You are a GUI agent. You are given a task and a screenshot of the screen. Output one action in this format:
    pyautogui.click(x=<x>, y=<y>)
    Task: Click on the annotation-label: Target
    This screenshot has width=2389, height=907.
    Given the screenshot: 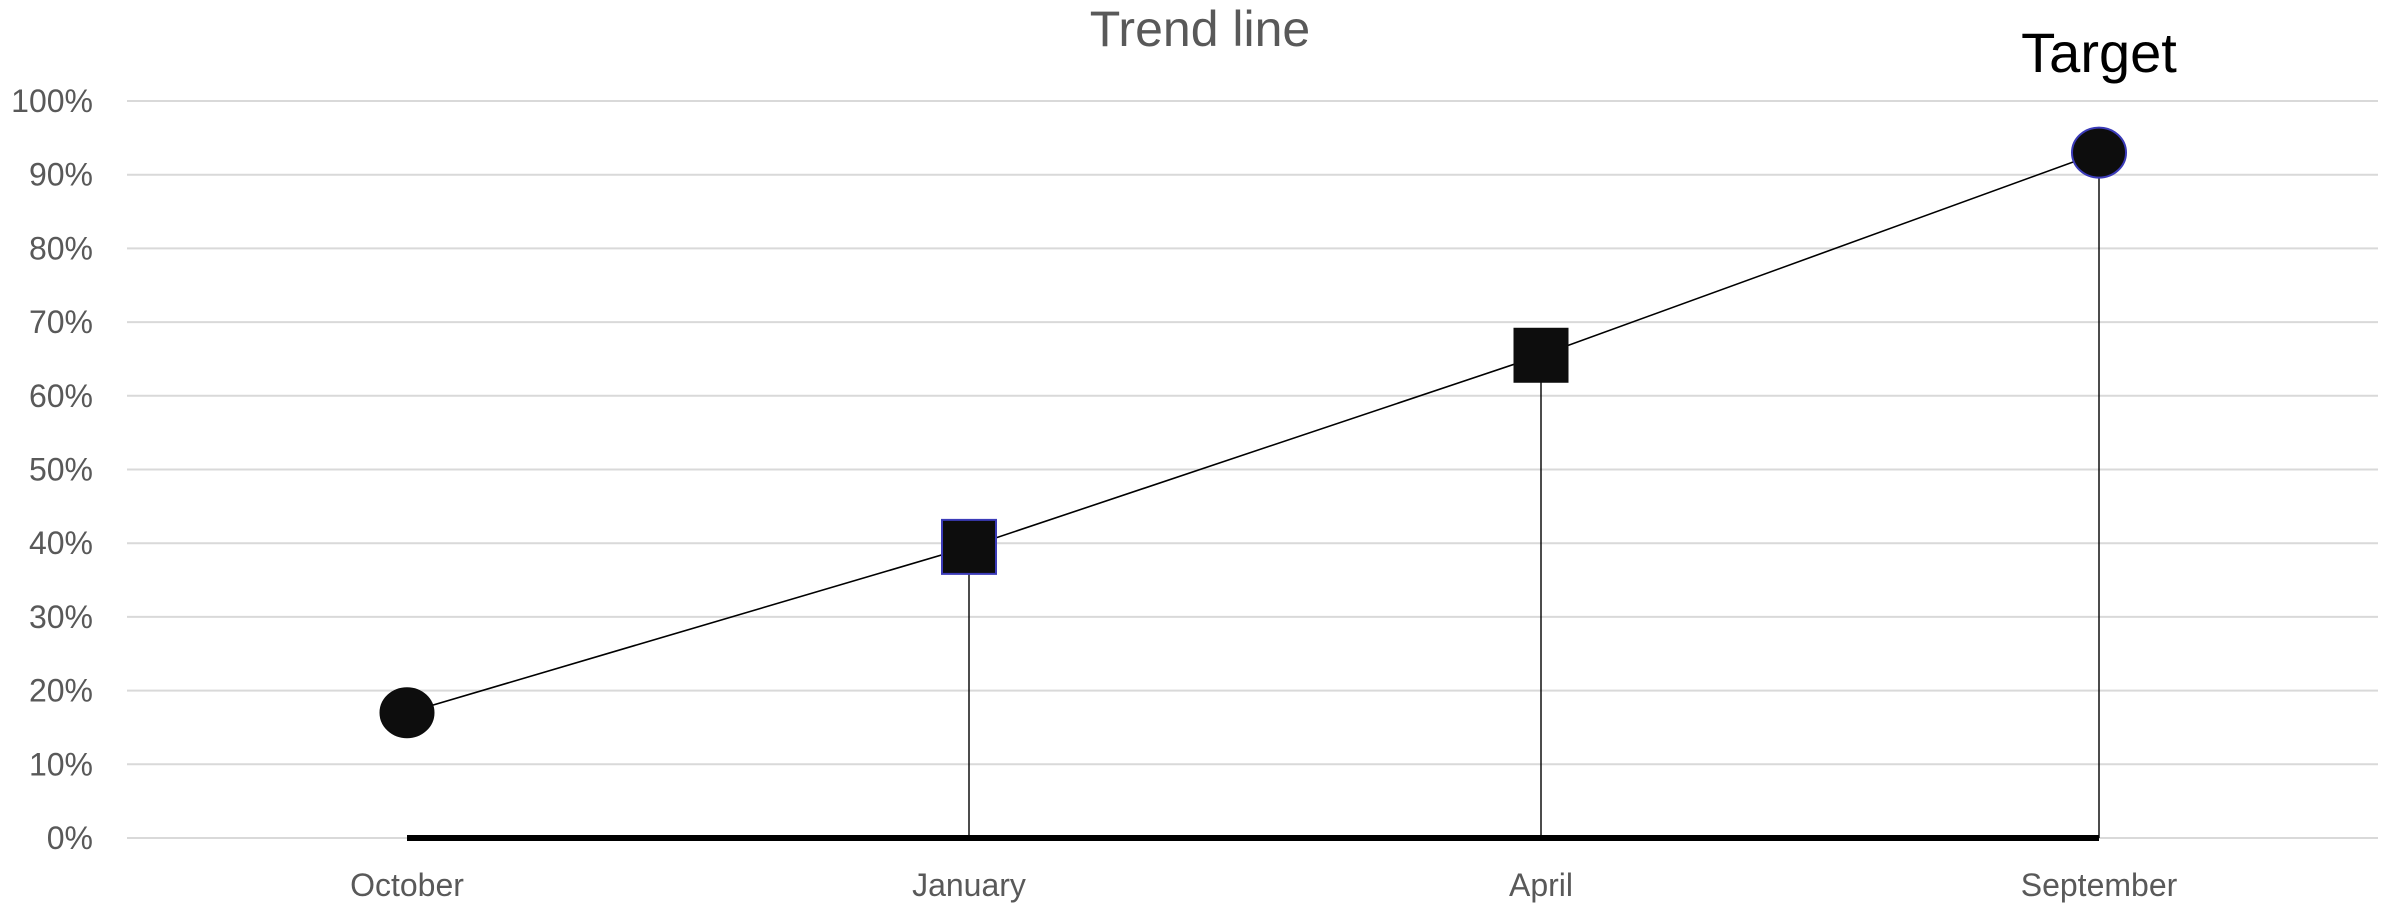 What is the action you would take?
    pyautogui.click(x=2099, y=52)
    